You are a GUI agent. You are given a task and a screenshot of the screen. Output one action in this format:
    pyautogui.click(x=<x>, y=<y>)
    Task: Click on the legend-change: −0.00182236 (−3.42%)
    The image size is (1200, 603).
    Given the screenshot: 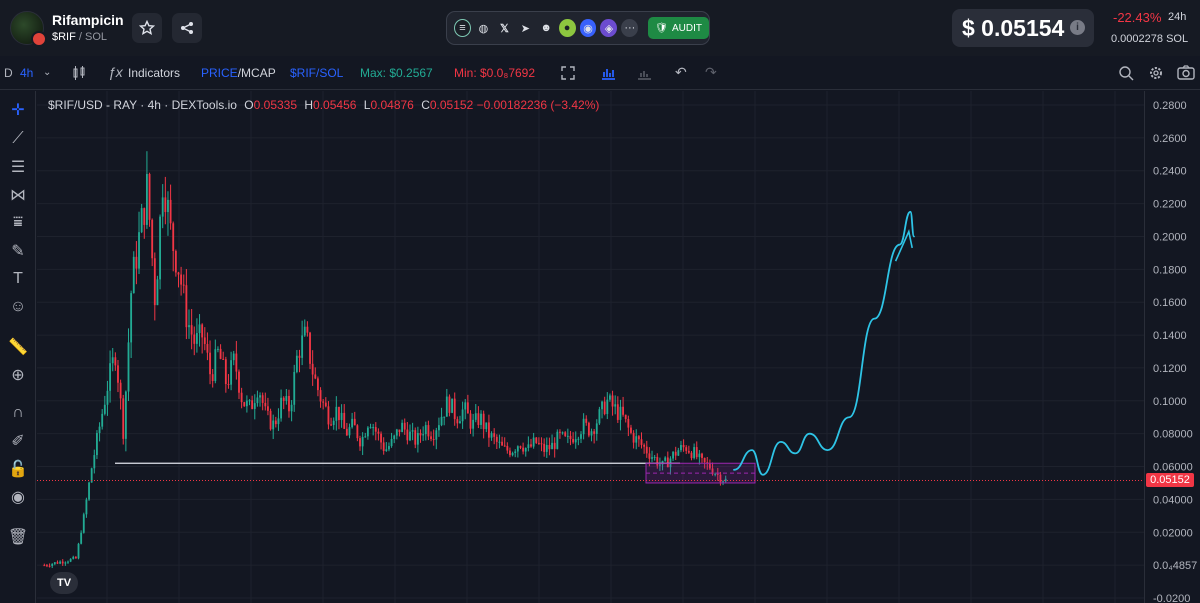 What is the action you would take?
    pyautogui.click(x=538, y=105)
    